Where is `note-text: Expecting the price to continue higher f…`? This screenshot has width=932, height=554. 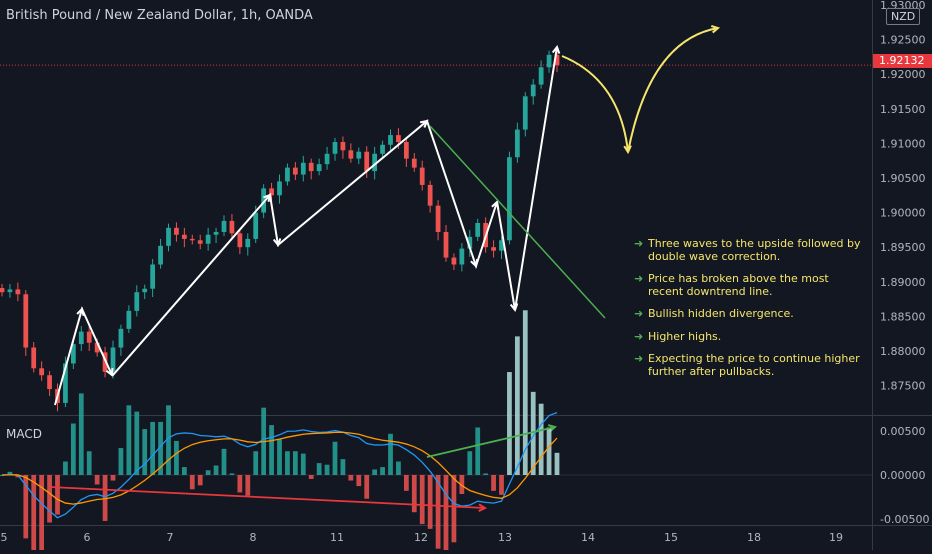 note-text: Expecting the price to continue higher f… is located at coordinates (754, 365).